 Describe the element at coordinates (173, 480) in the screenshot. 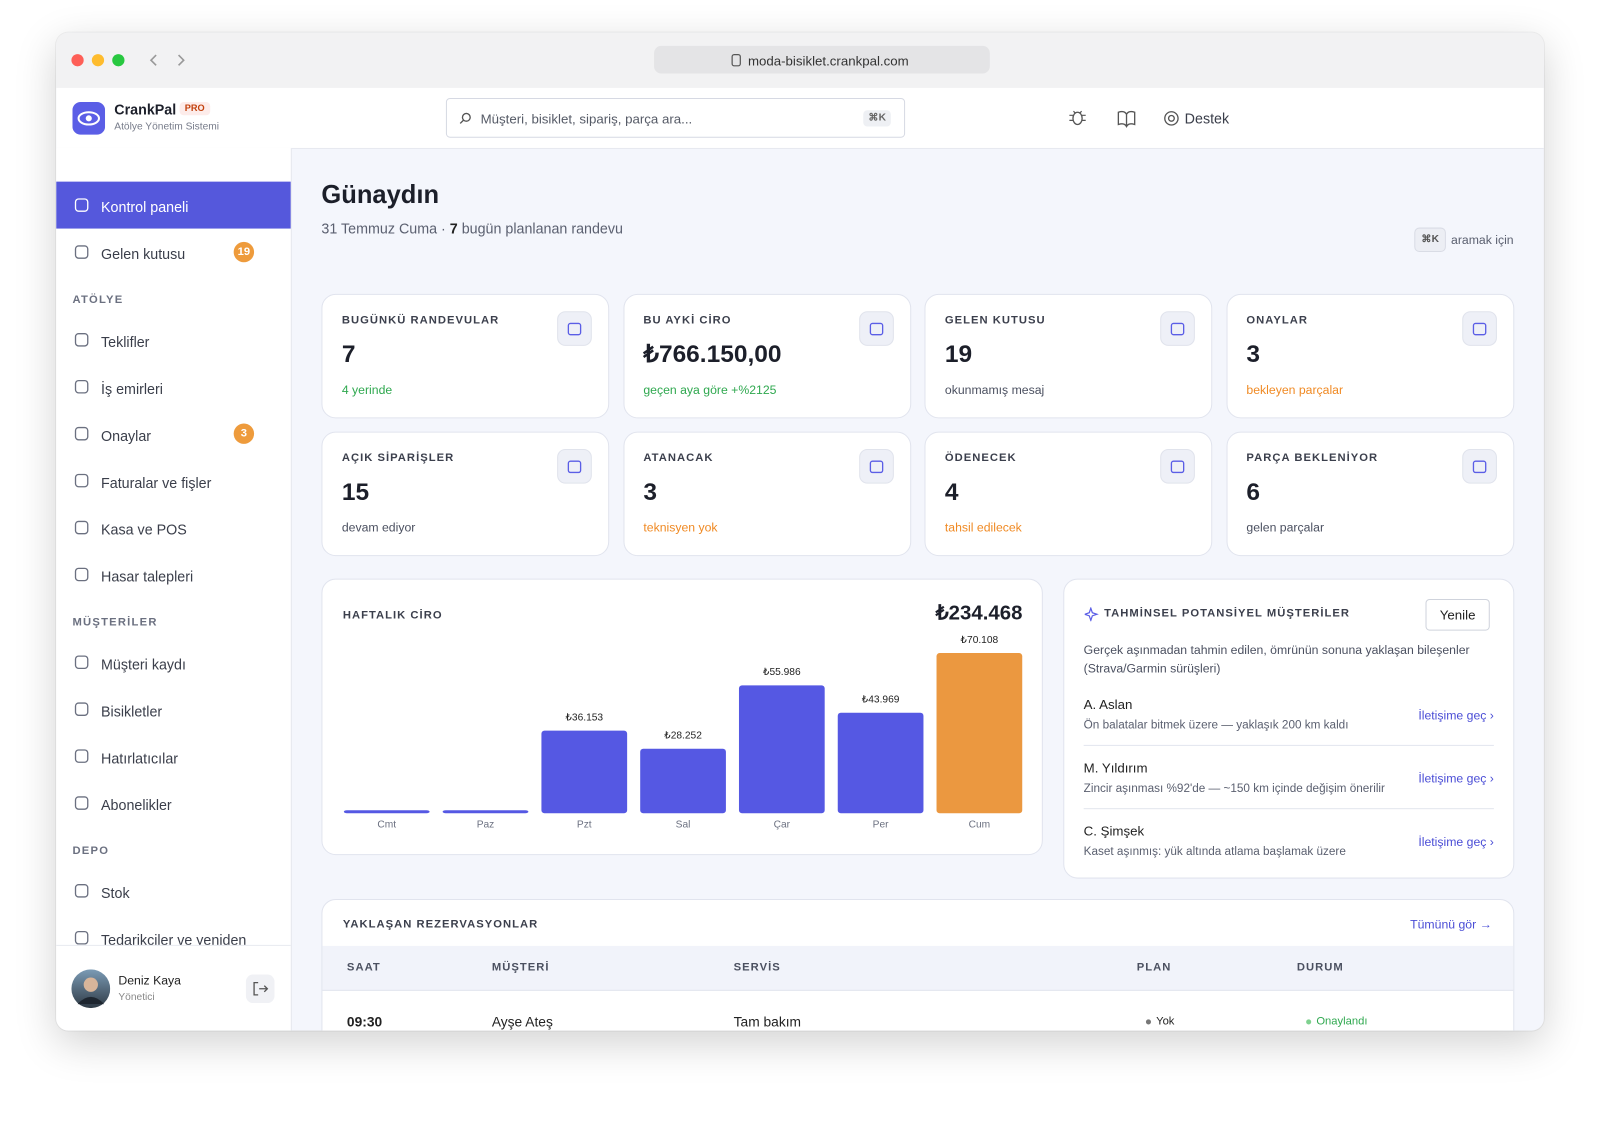

I see `nav-item: Faturalar ve fişler` at that location.